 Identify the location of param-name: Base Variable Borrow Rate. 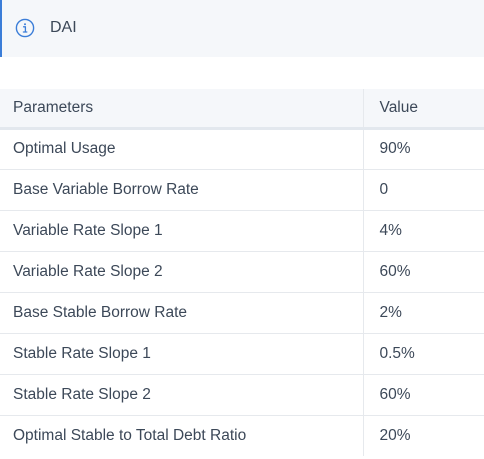
(182, 190).